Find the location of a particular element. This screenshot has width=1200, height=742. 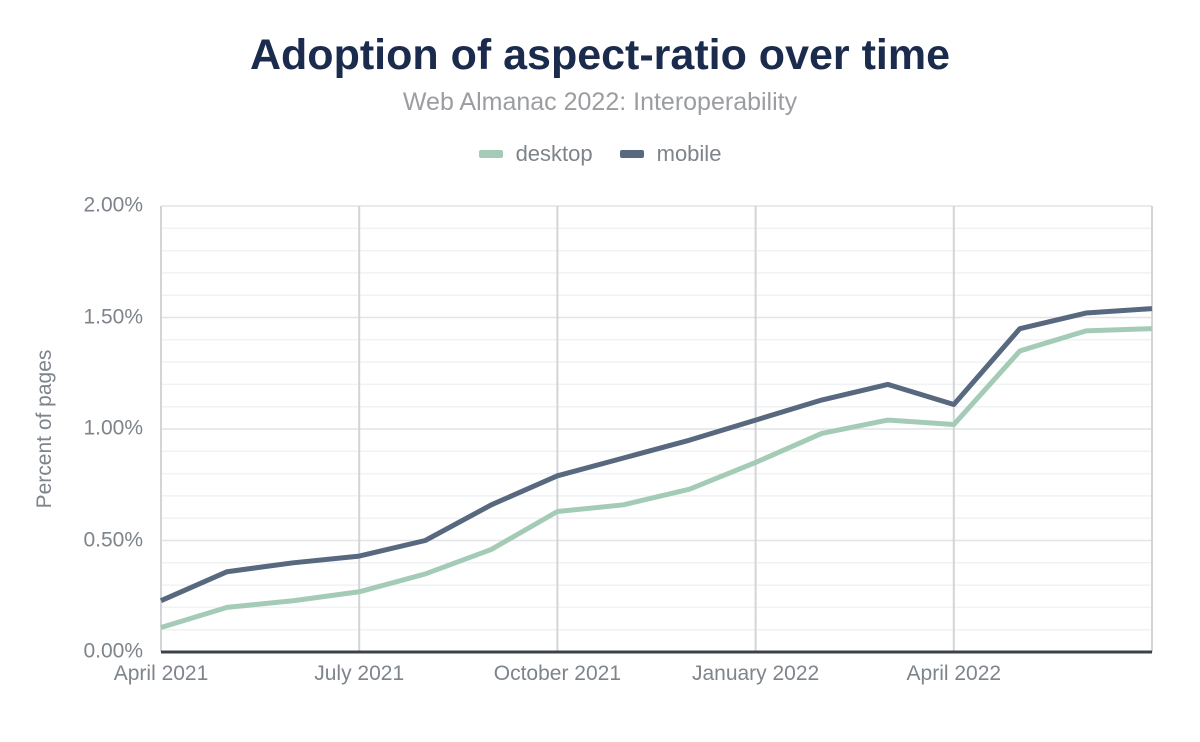

desktop-series-swatch-icon is located at coordinates (490, 154).